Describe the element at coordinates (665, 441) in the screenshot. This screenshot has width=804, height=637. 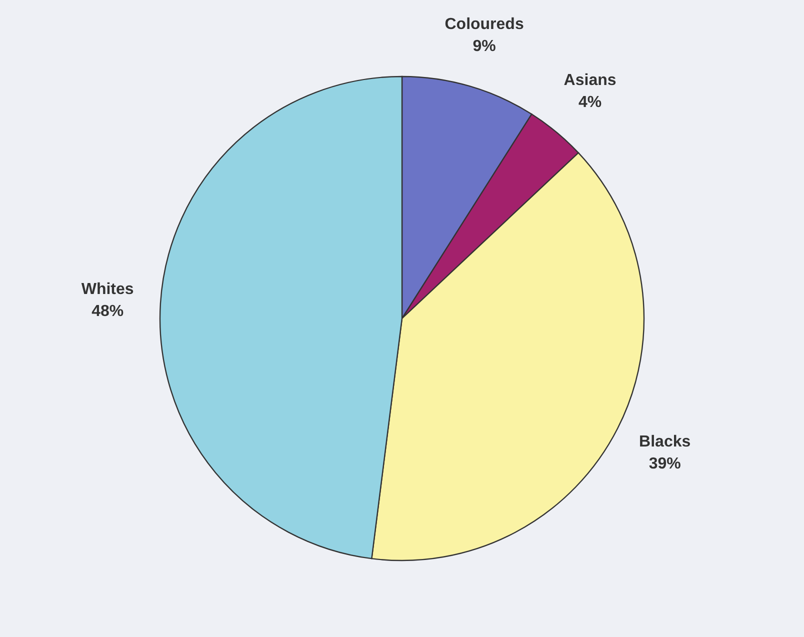
I see `slice-label: Blacks` at that location.